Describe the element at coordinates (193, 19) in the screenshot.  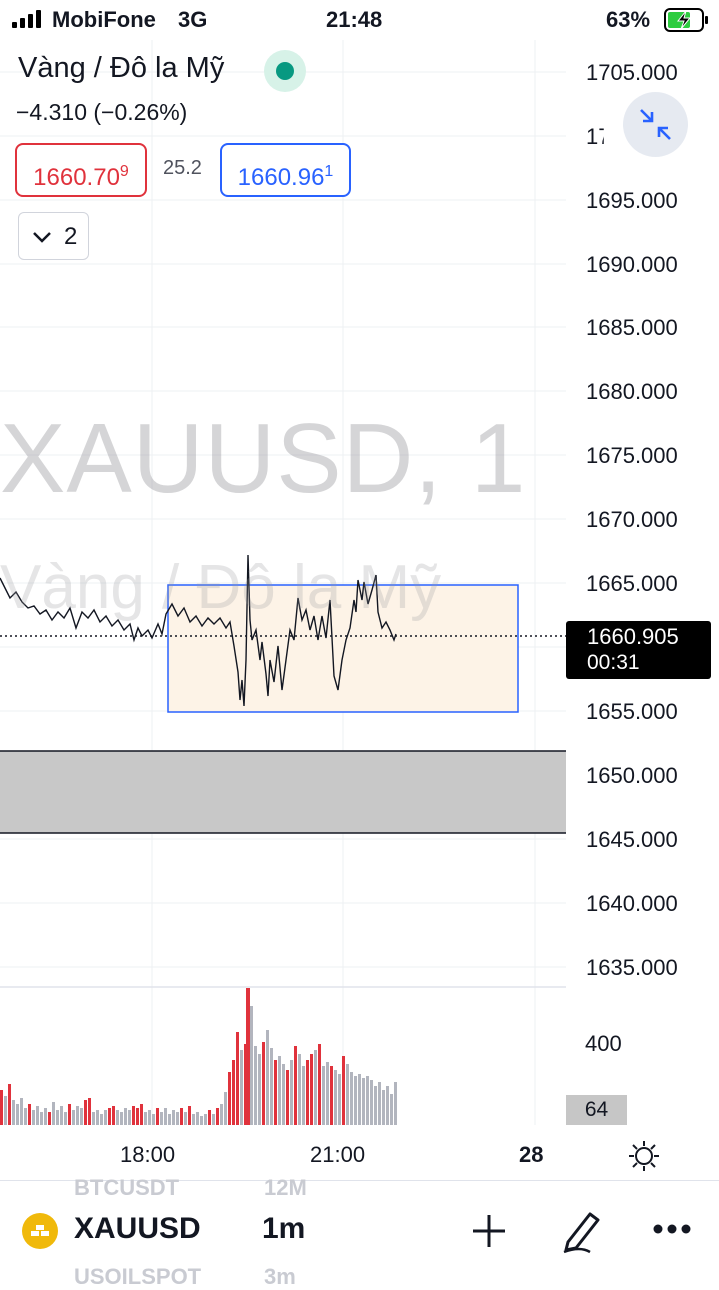
I see `network-type: 3G` at that location.